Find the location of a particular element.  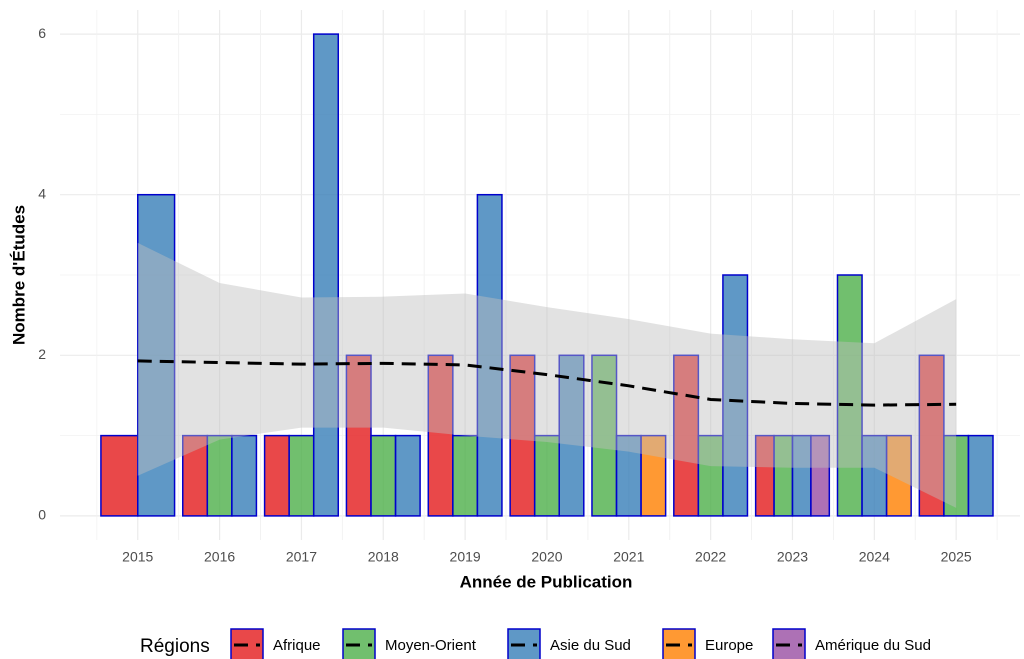

legend-title: Régions is located at coordinates (175, 646).